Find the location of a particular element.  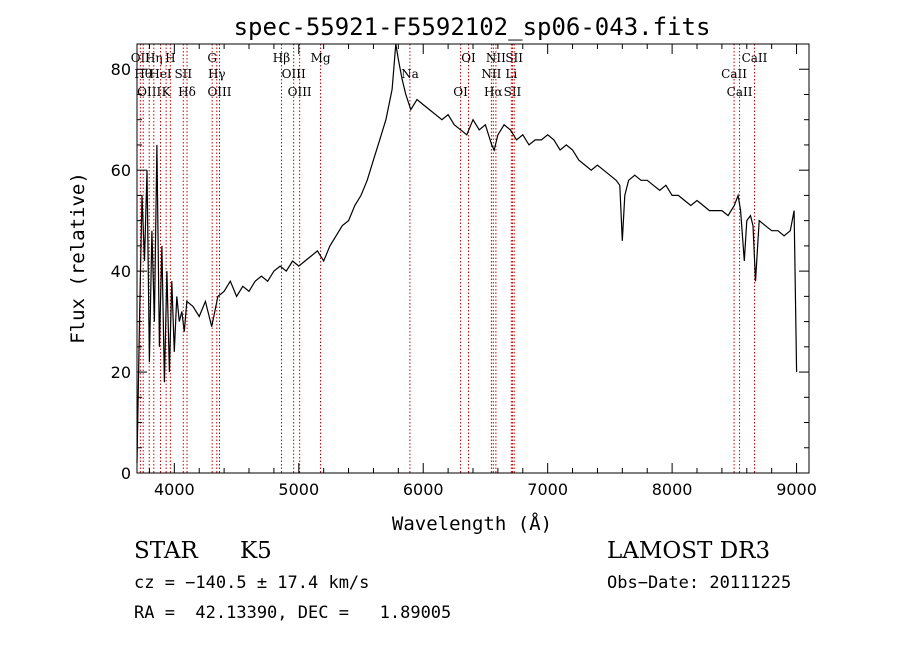

line-marker-label: Hβ is located at coordinates (281, 58).